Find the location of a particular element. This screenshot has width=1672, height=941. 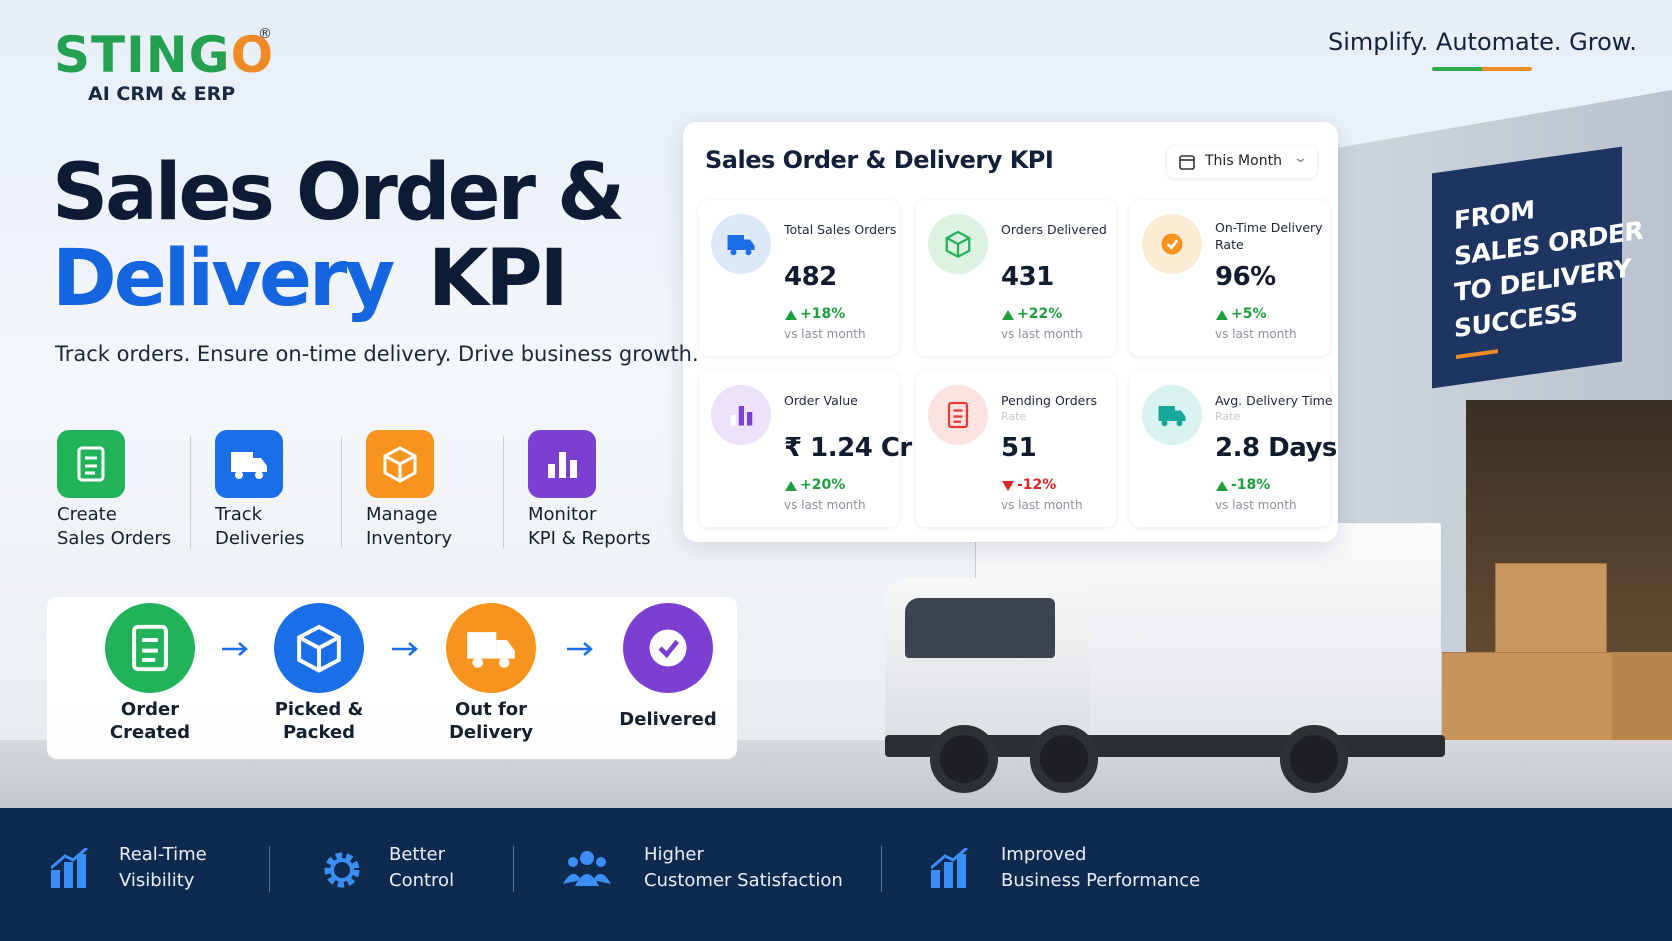

flow-label: Delivery is located at coordinates (491, 732).